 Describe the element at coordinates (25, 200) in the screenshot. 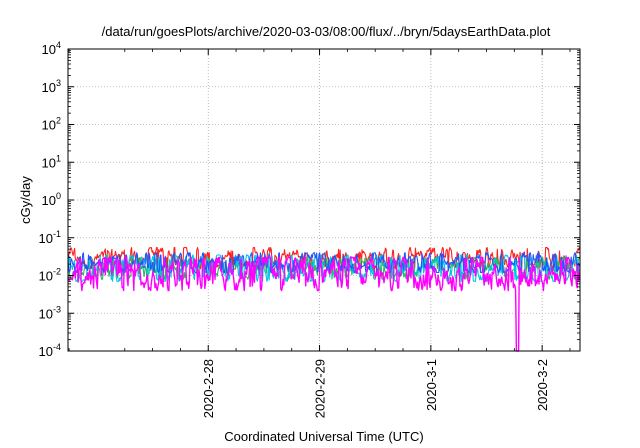

I see `y-axis-label: cGy/day` at that location.